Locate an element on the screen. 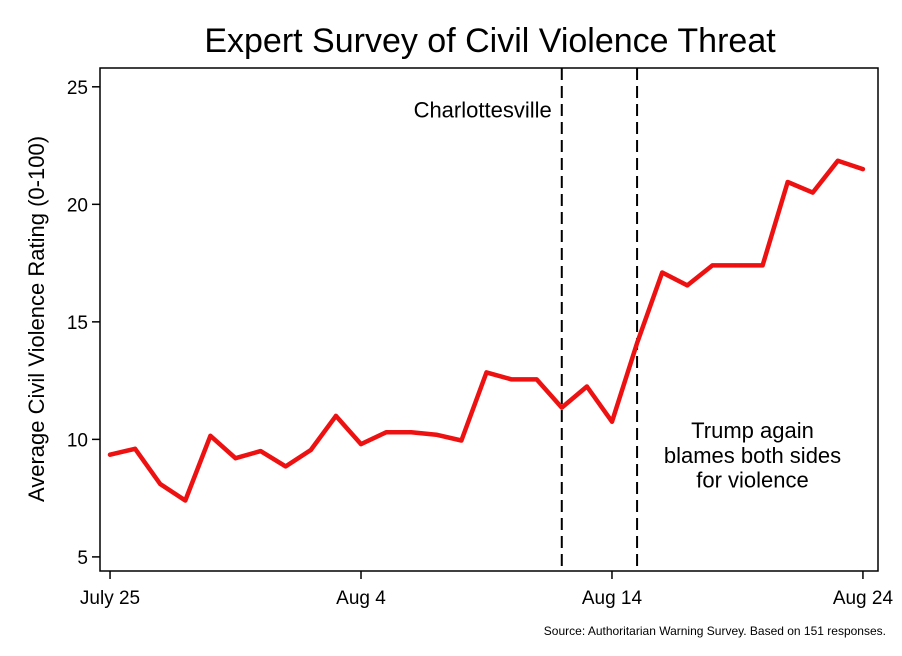  annotation-label: Charlottesville is located at coordinates (483, 109).